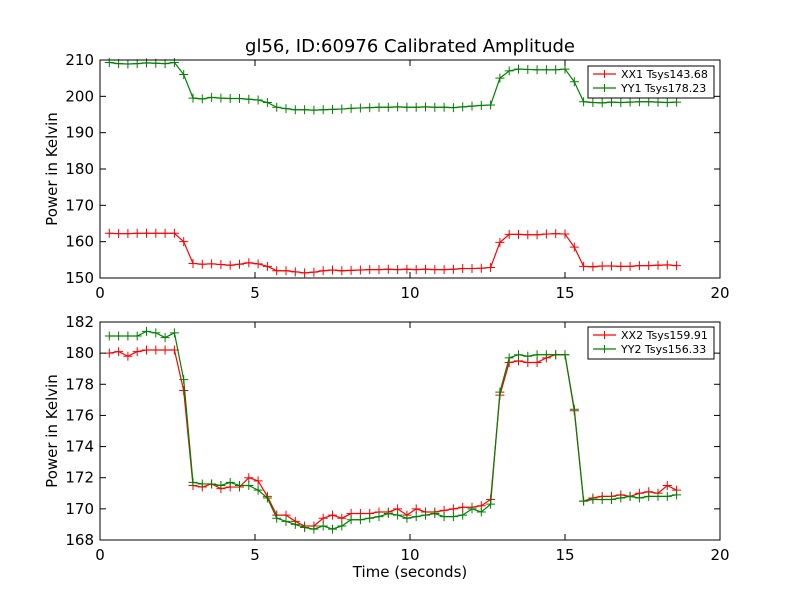 The image size is (800, 600). What do you see at coordinates (79, 447) in the screenshot?
I see `chart2-ytick-label: 174` at bounding box center [79, 447].